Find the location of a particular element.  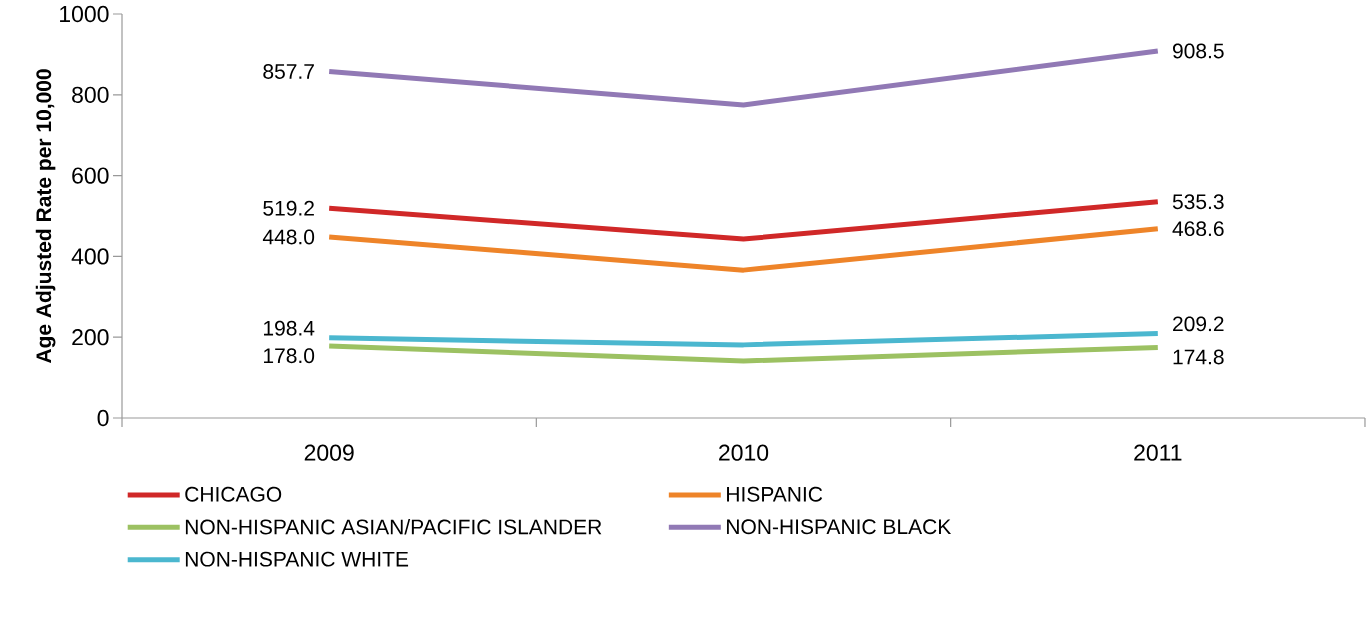

legend-label: NON-HISPANIC BLACK is located at coordinates (839, 527).